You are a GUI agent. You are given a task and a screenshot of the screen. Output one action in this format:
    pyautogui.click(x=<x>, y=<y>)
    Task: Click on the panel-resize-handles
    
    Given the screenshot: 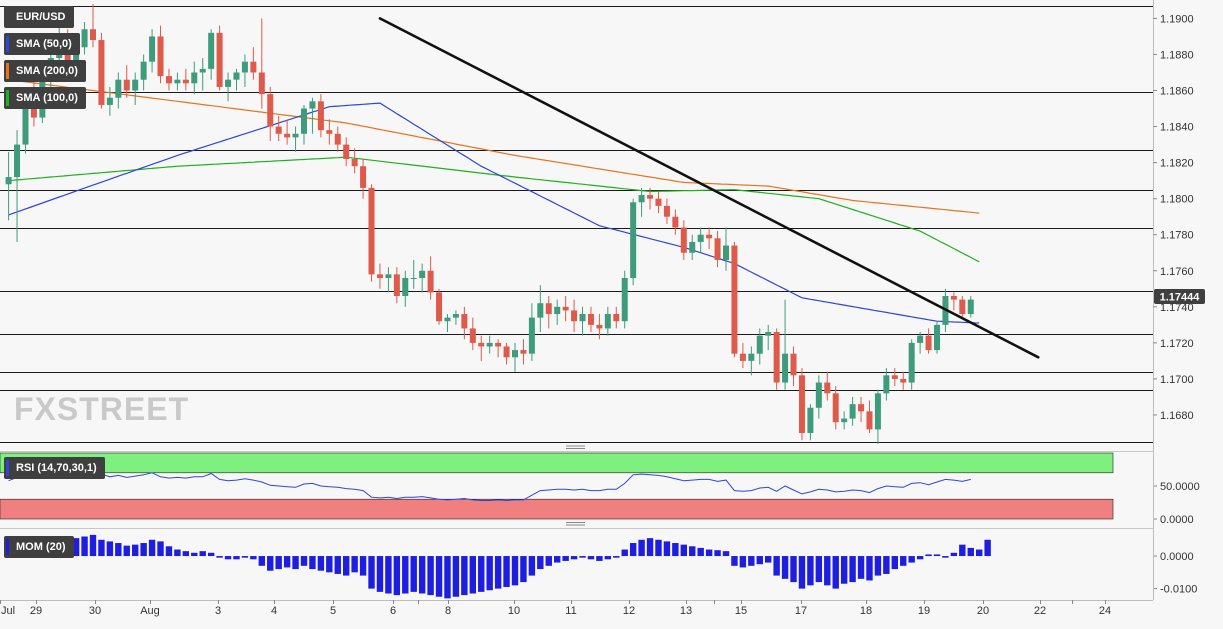 What is the action you would take?
    pyautogui.click(x=575, y=485)
    